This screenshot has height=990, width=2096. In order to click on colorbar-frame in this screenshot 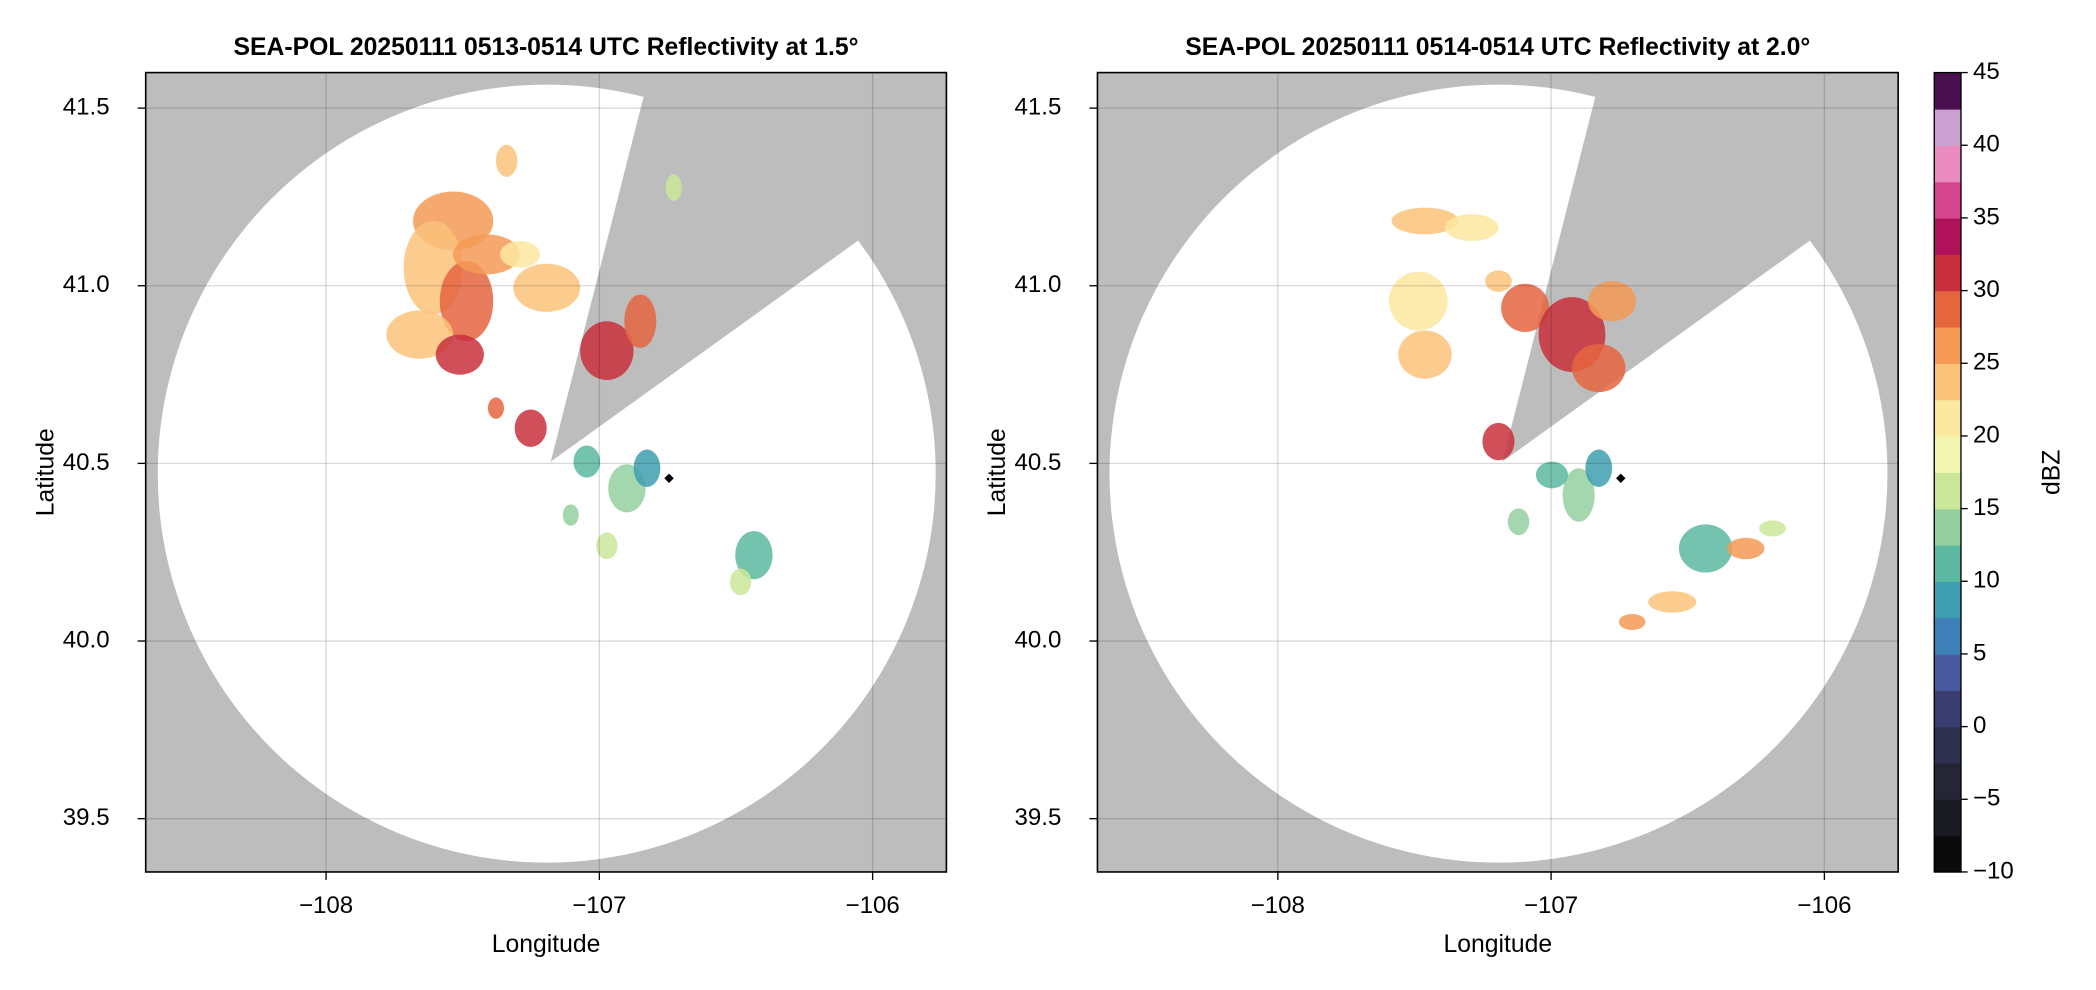, I will do `click(1947, 472)`.